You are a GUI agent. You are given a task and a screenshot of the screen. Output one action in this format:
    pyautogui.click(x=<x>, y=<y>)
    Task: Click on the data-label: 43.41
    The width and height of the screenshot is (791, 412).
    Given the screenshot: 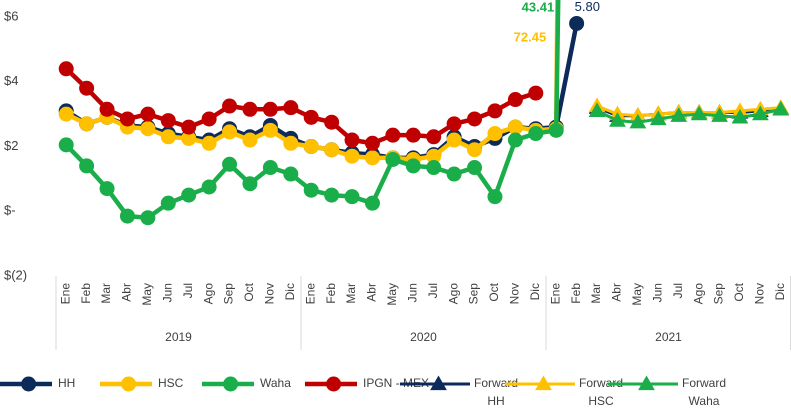 What is the action you would take?
    pyautogui.click(x=538, y=7)
    